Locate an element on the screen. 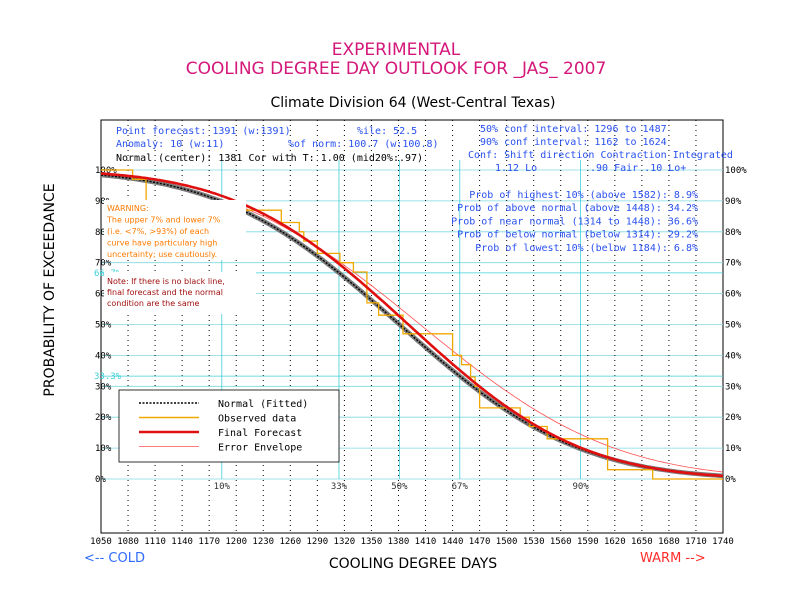  y-tick-labels-right: 0% 10% 20% 30% 40% 50% 60% 70% 80% 90% 100% is located at coordinates (736, 325).